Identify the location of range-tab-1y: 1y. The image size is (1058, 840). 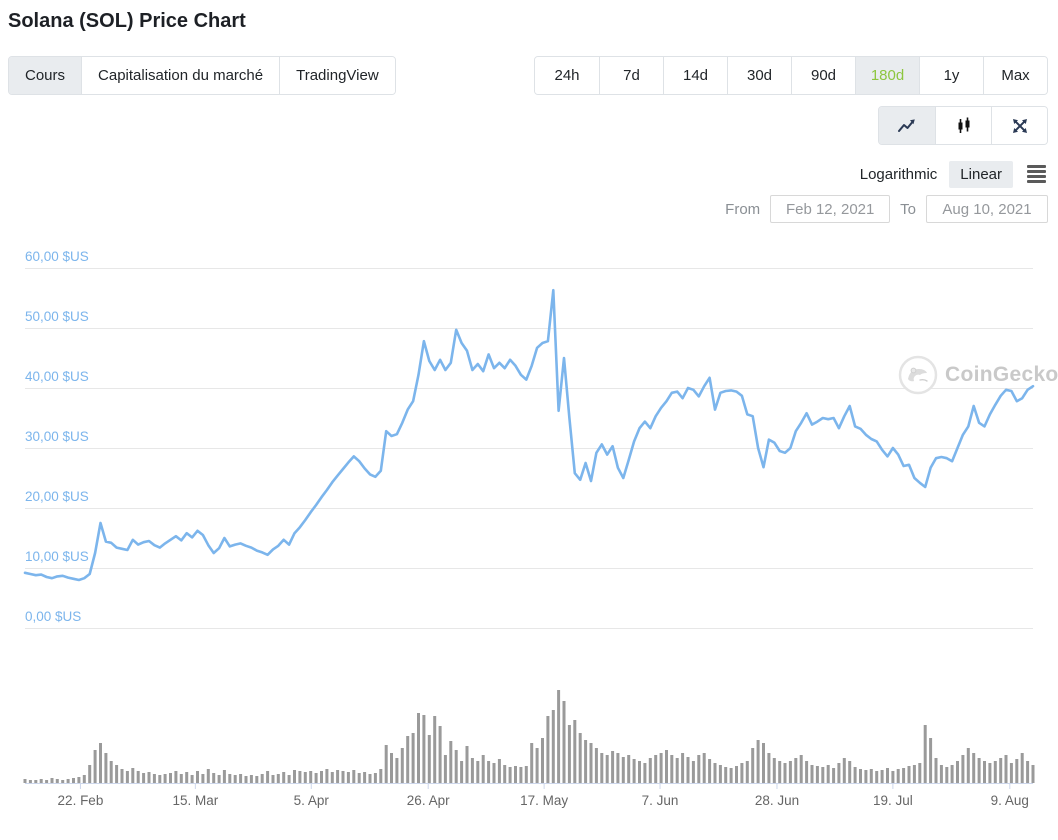
(951, 75).